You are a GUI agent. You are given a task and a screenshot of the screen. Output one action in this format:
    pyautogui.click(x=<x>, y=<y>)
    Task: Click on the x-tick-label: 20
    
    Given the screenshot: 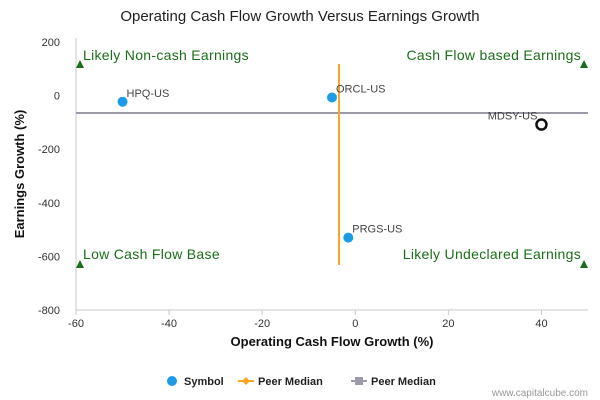 What is the action you would take?
    pyautogui.click(x=448, y=324)
    